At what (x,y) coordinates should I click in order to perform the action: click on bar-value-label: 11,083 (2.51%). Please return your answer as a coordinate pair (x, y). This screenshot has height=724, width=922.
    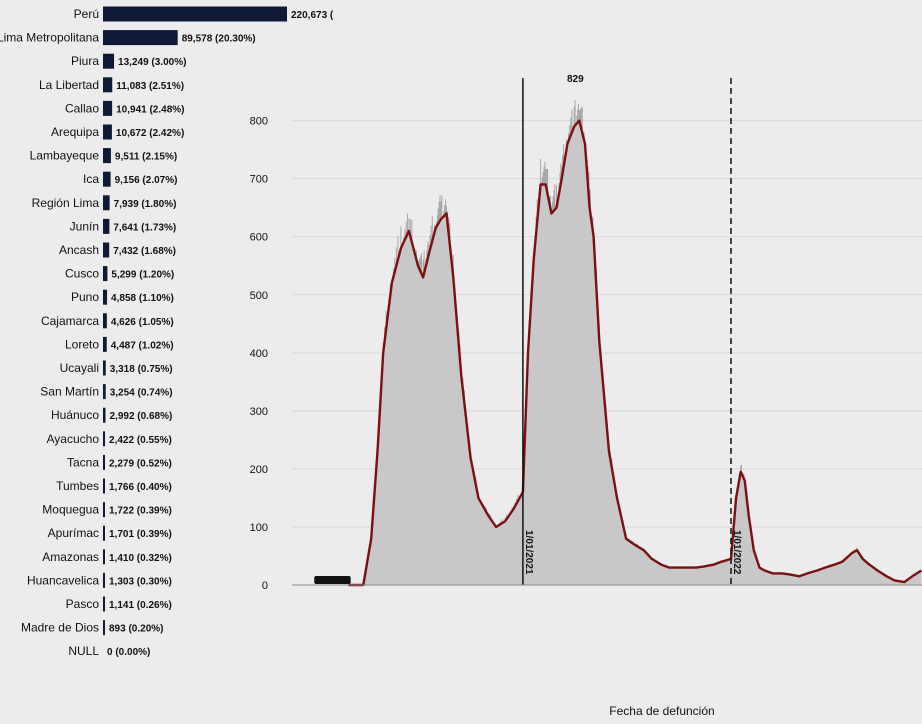
    Looking at the image, I should click on (150, 86).